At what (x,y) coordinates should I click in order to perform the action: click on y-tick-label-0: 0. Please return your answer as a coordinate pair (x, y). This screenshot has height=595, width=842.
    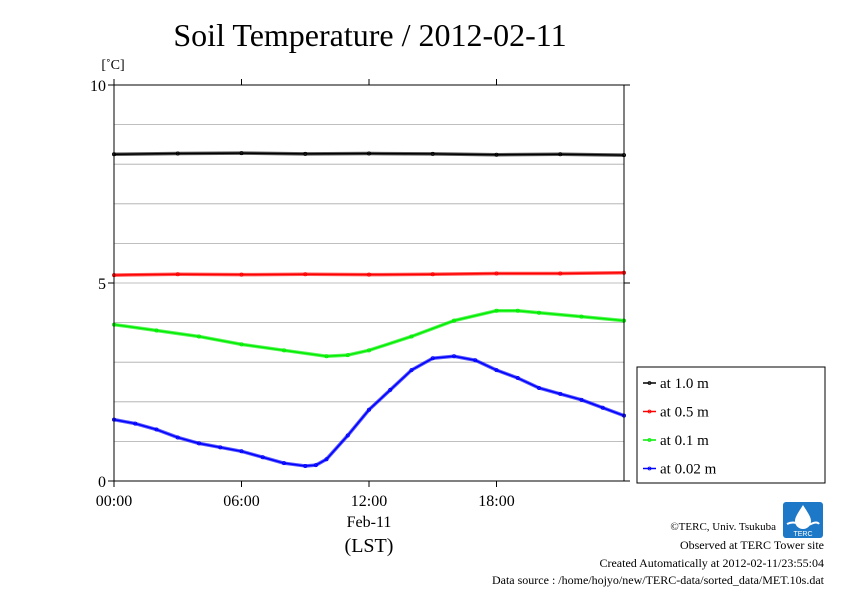
    Looking at the image, I should click on (102, 482).